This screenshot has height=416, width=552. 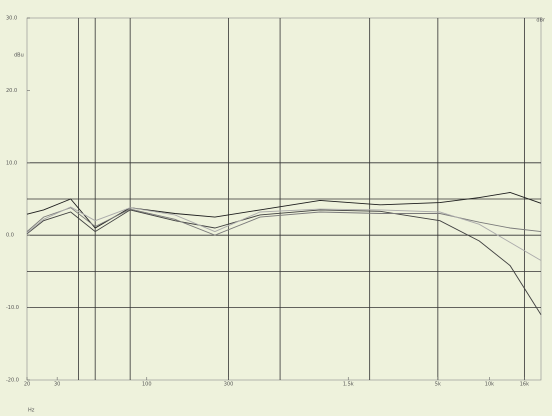 I want to click on x-tick-label: 20, so click(x=27, y=385).